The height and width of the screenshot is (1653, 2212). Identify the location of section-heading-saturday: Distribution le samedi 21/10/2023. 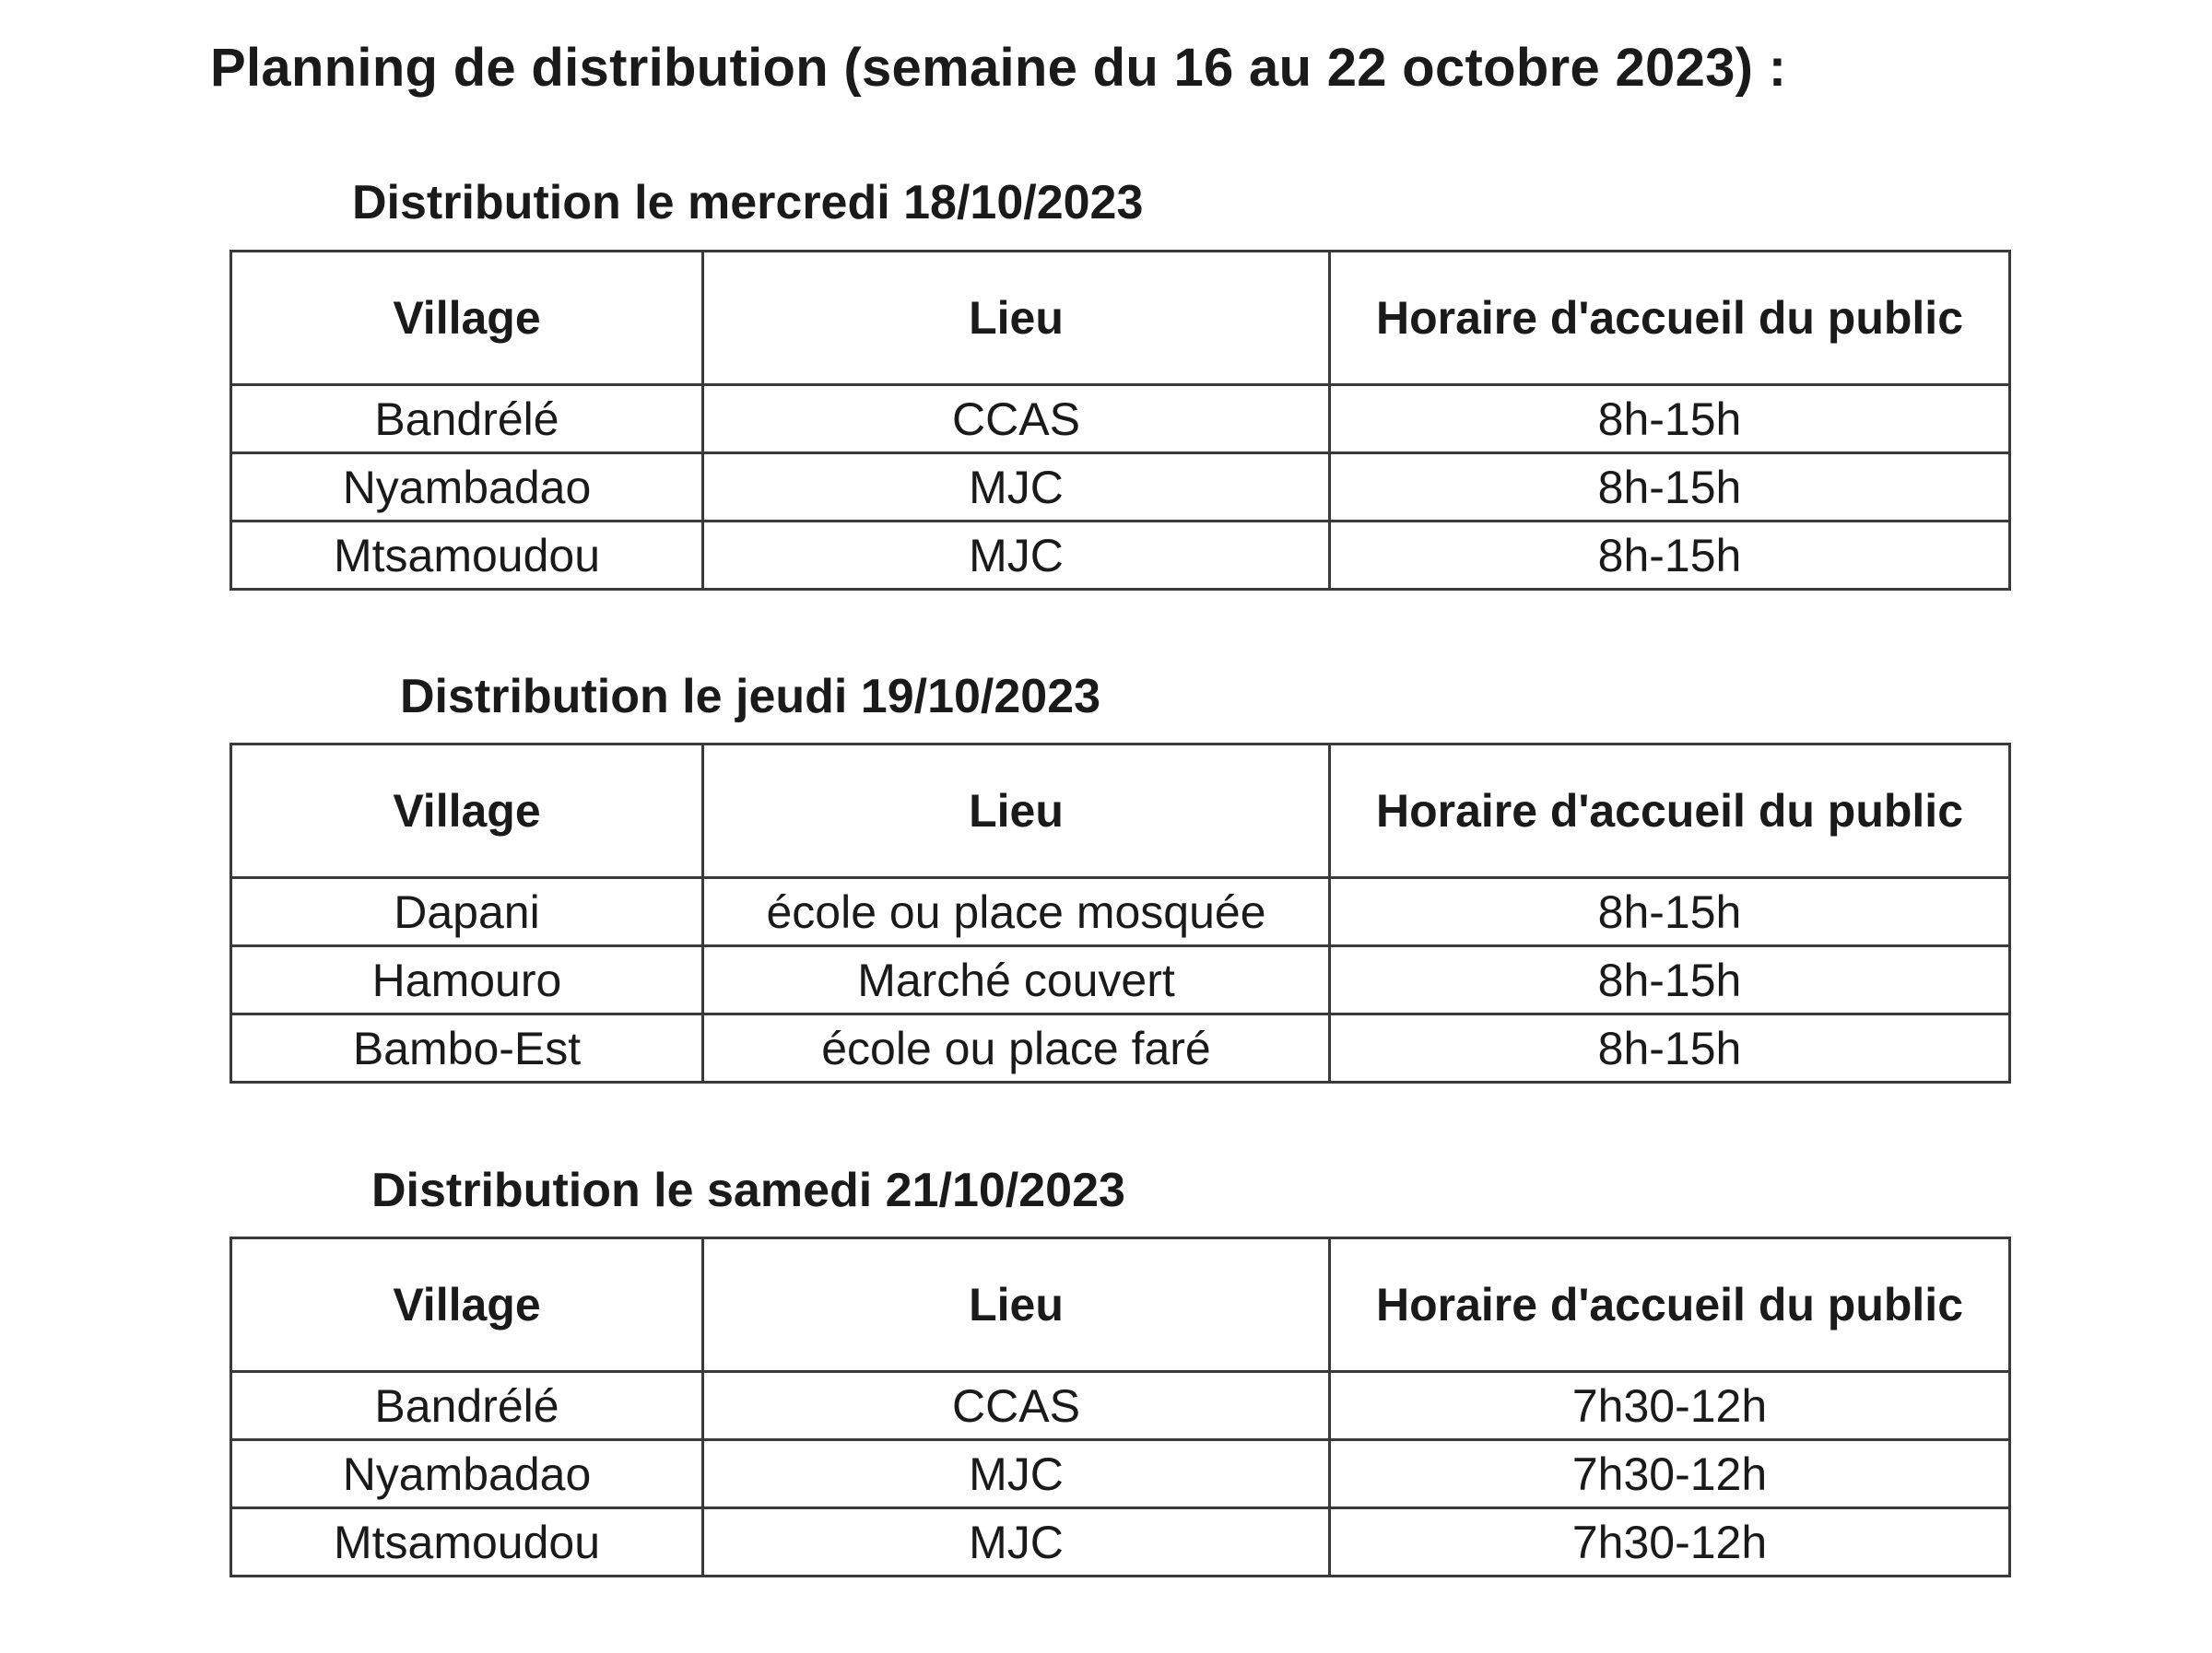
(748, 1190).